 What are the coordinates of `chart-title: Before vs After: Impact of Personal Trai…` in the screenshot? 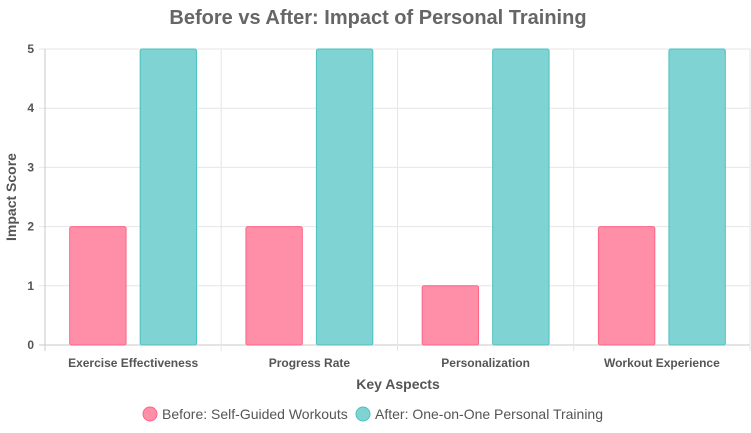 It's located at (377, 18).